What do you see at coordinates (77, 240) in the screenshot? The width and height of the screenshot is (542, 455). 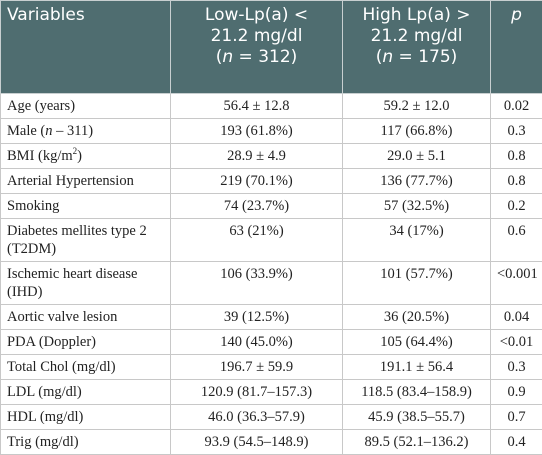 I see `text-run: Diabetes mellites type 2 (T2DM)` at bounding box center [77, 240].